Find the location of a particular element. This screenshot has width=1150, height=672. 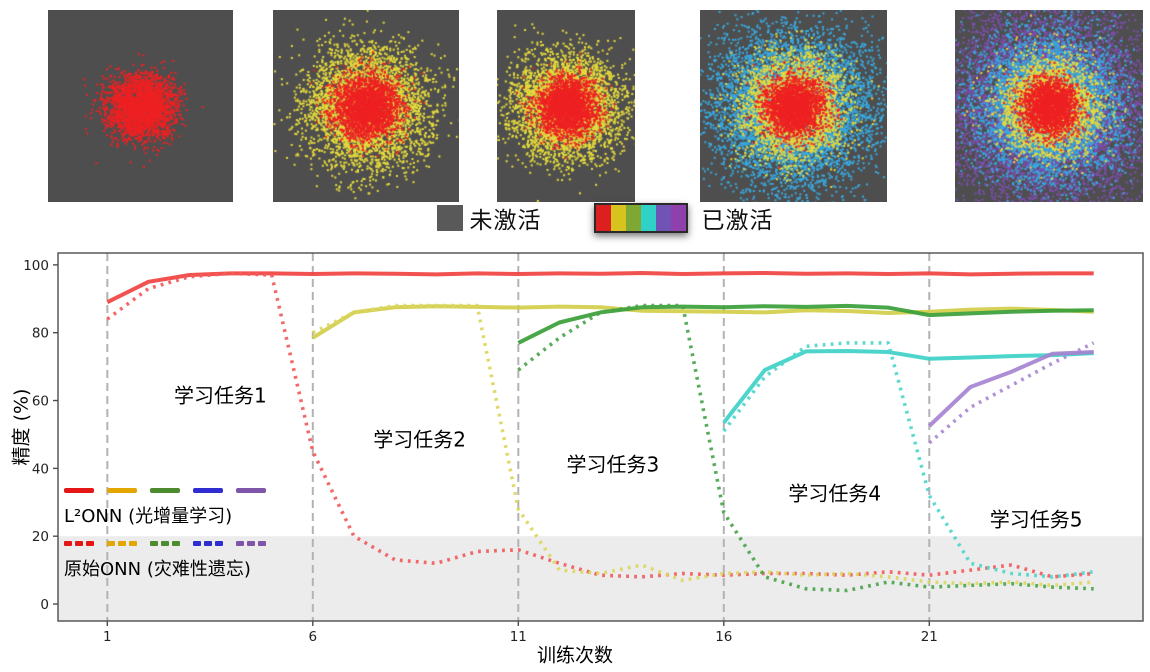

inactive-color-swatch is located at coordinates (449, 218).